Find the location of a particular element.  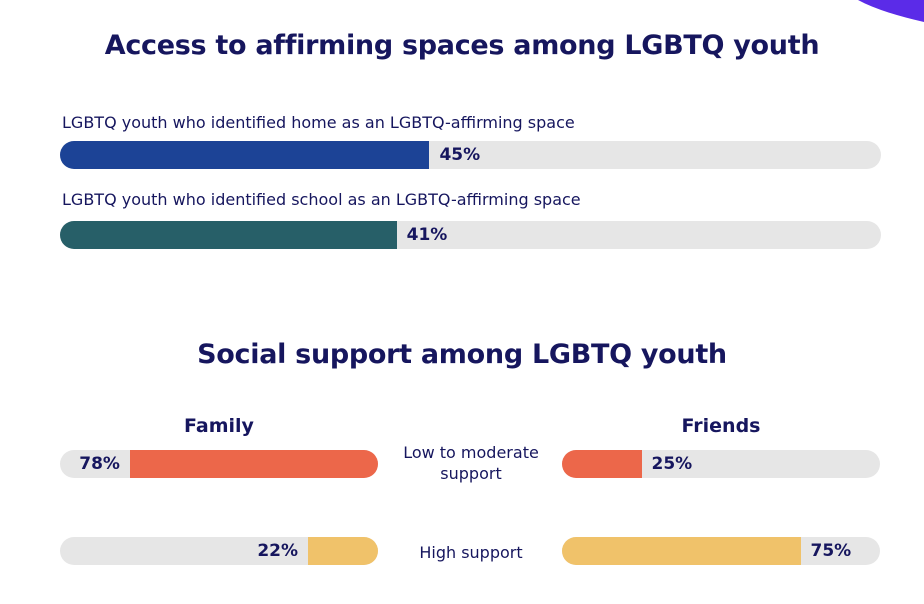

family-high-value: 22% is located at coordinates (278, 551).